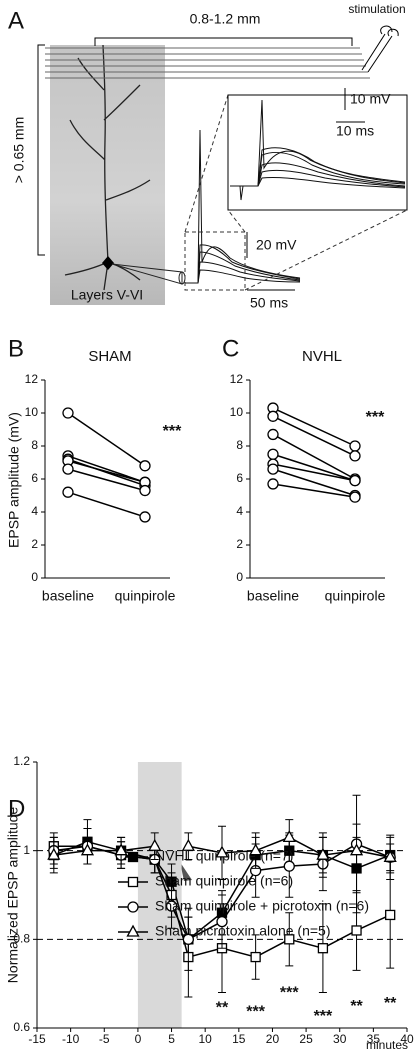 The image size is (419, 1050). Describe the element at coordinates (147, 274) in the screenshot. I see `pipette` at that location.